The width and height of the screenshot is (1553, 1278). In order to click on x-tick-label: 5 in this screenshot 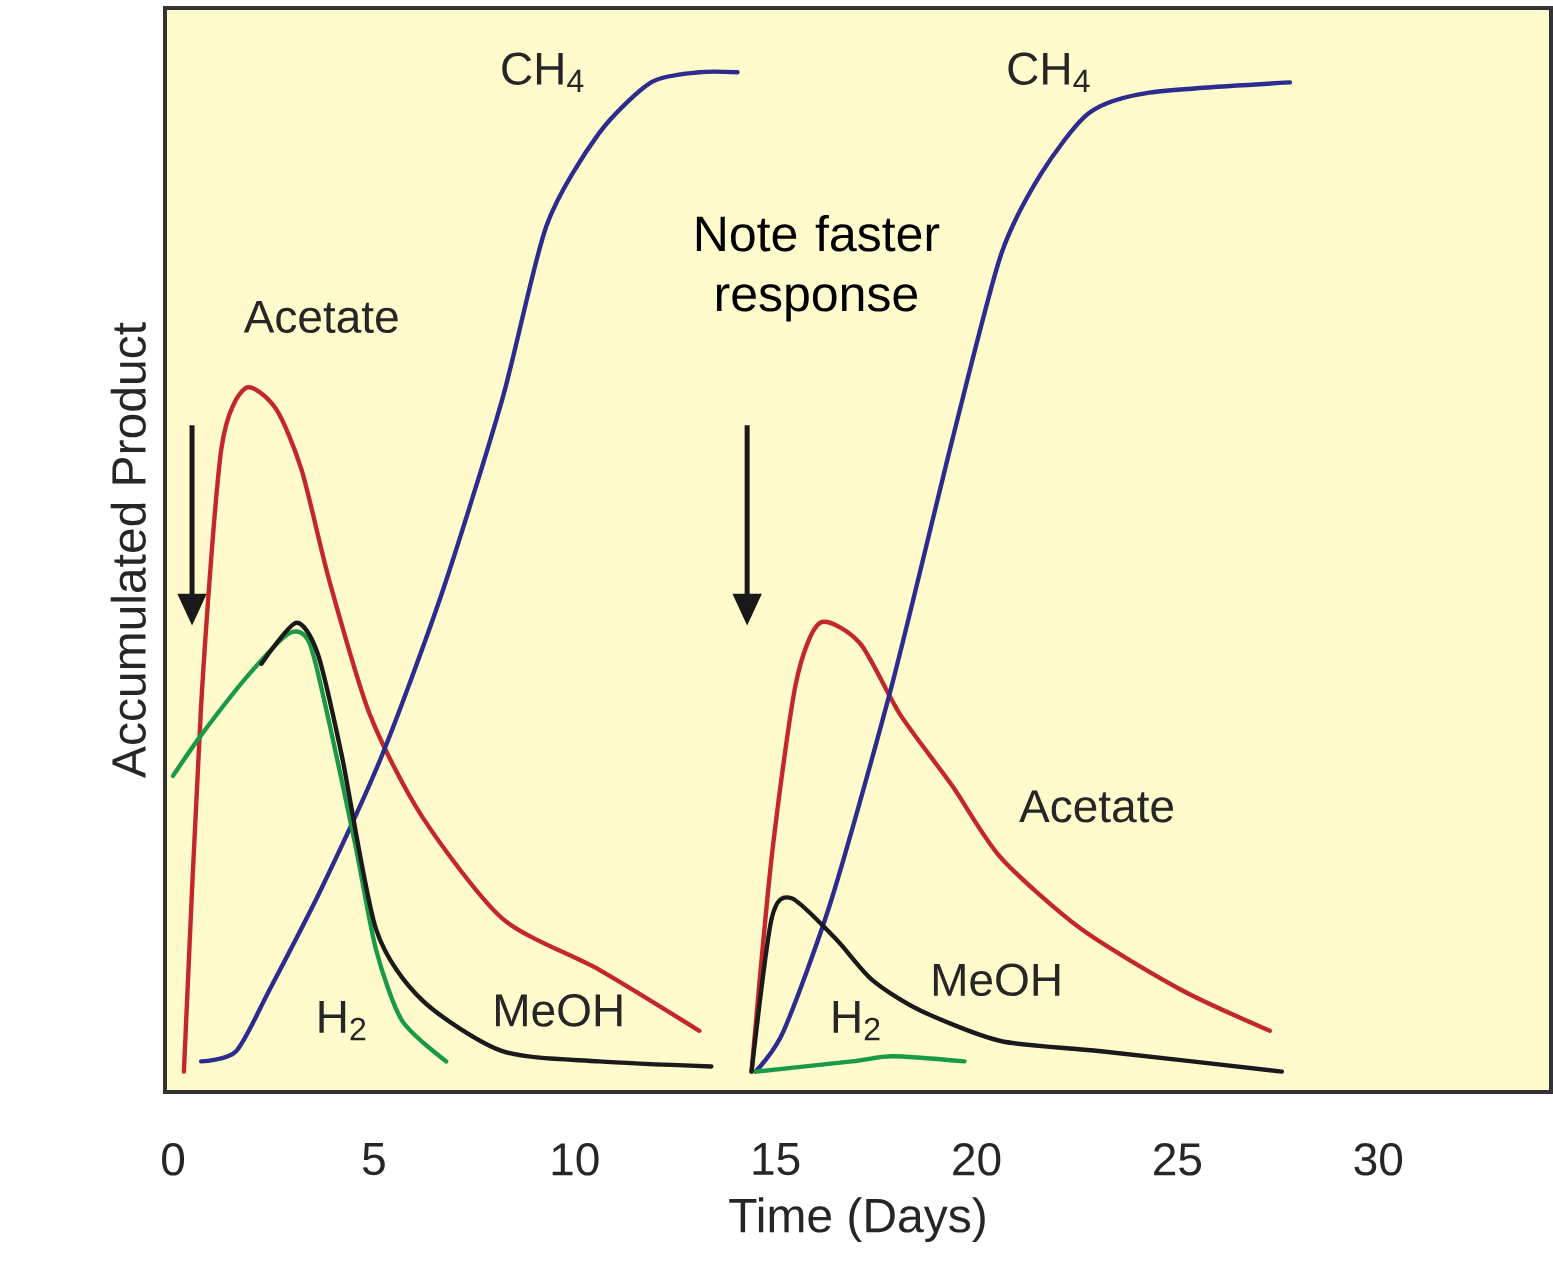, I will do `click(373, 1159)`.